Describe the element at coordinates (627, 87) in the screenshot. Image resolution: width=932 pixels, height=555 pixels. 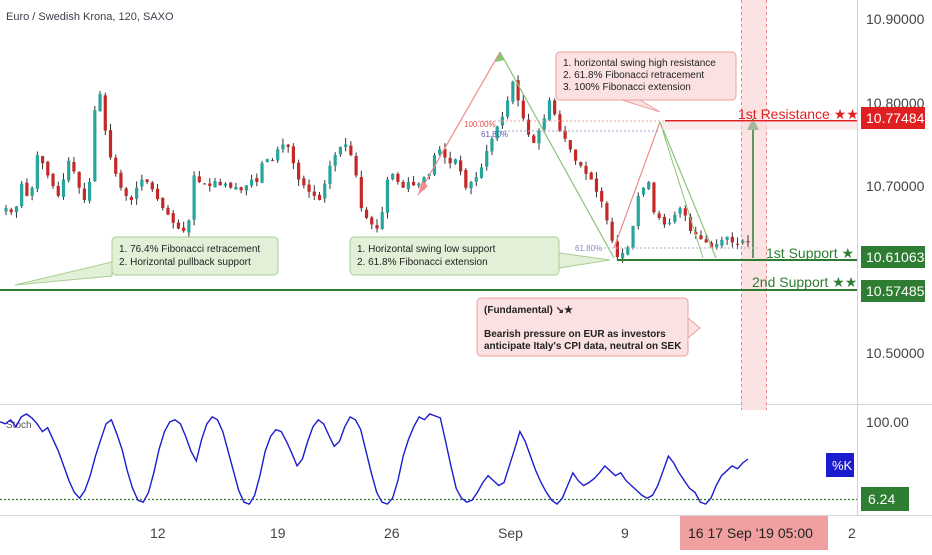
I see `callout-line: 3. 100% Fibonacci extension` at that location.